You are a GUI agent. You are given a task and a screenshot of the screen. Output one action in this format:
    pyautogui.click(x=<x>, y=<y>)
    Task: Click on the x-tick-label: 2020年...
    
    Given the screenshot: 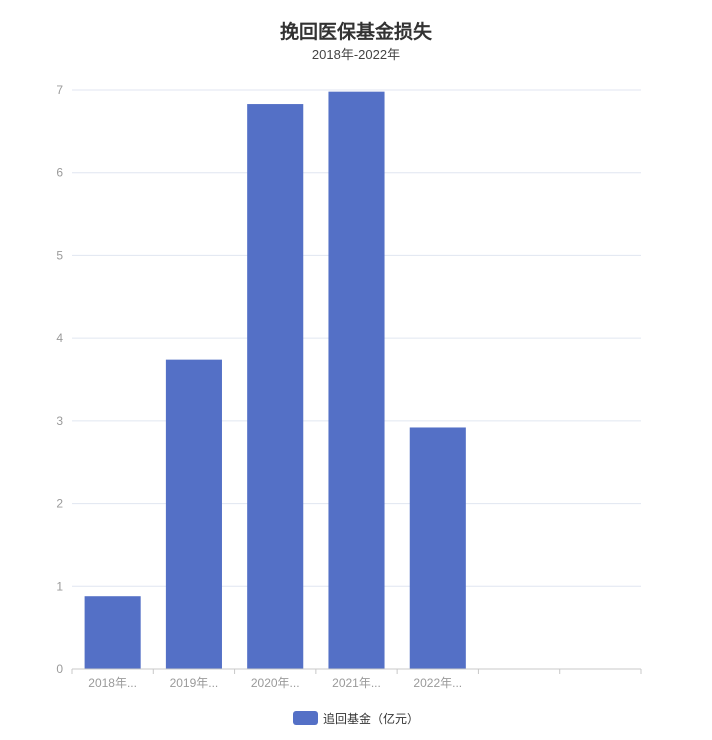 What is the action you would take?
    pyautogui.click(x=275, y=683)
    